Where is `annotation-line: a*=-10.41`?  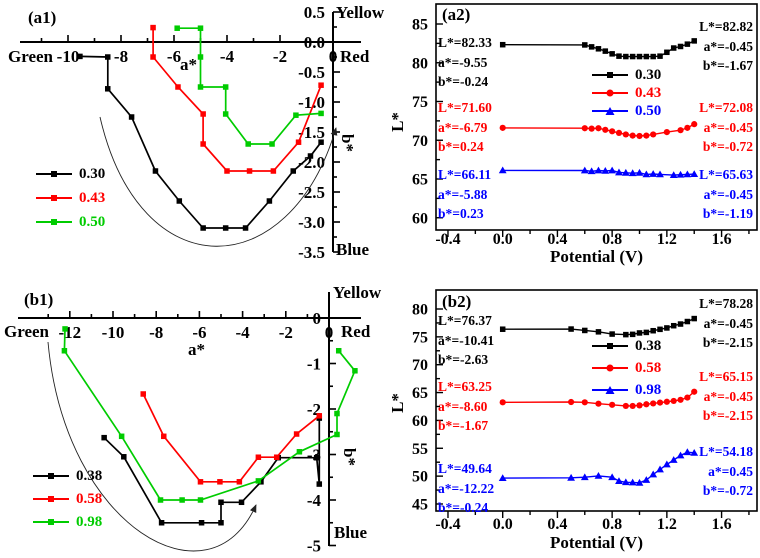 annotation-line: a*=-10.41 is located at coordinates (466, 340).